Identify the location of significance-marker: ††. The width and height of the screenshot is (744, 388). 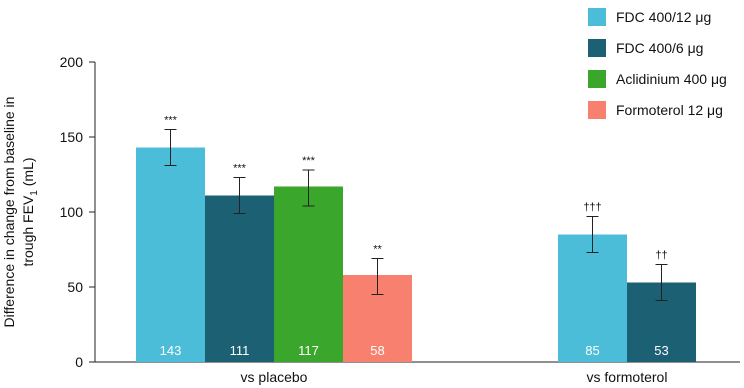
(661, 256).